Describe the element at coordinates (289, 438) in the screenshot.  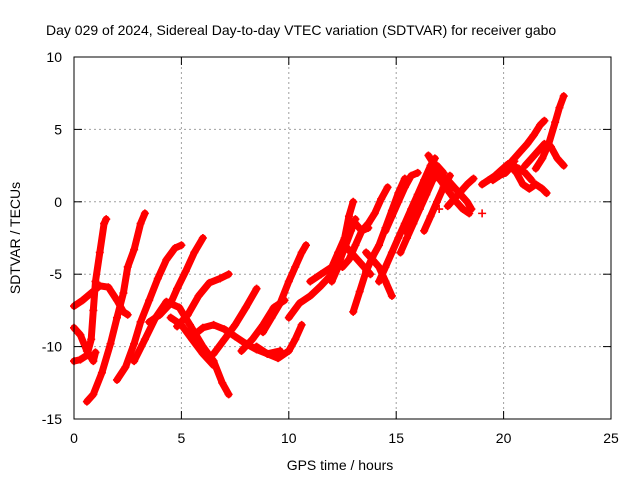
I see `x-tick-label: 10` at that location.